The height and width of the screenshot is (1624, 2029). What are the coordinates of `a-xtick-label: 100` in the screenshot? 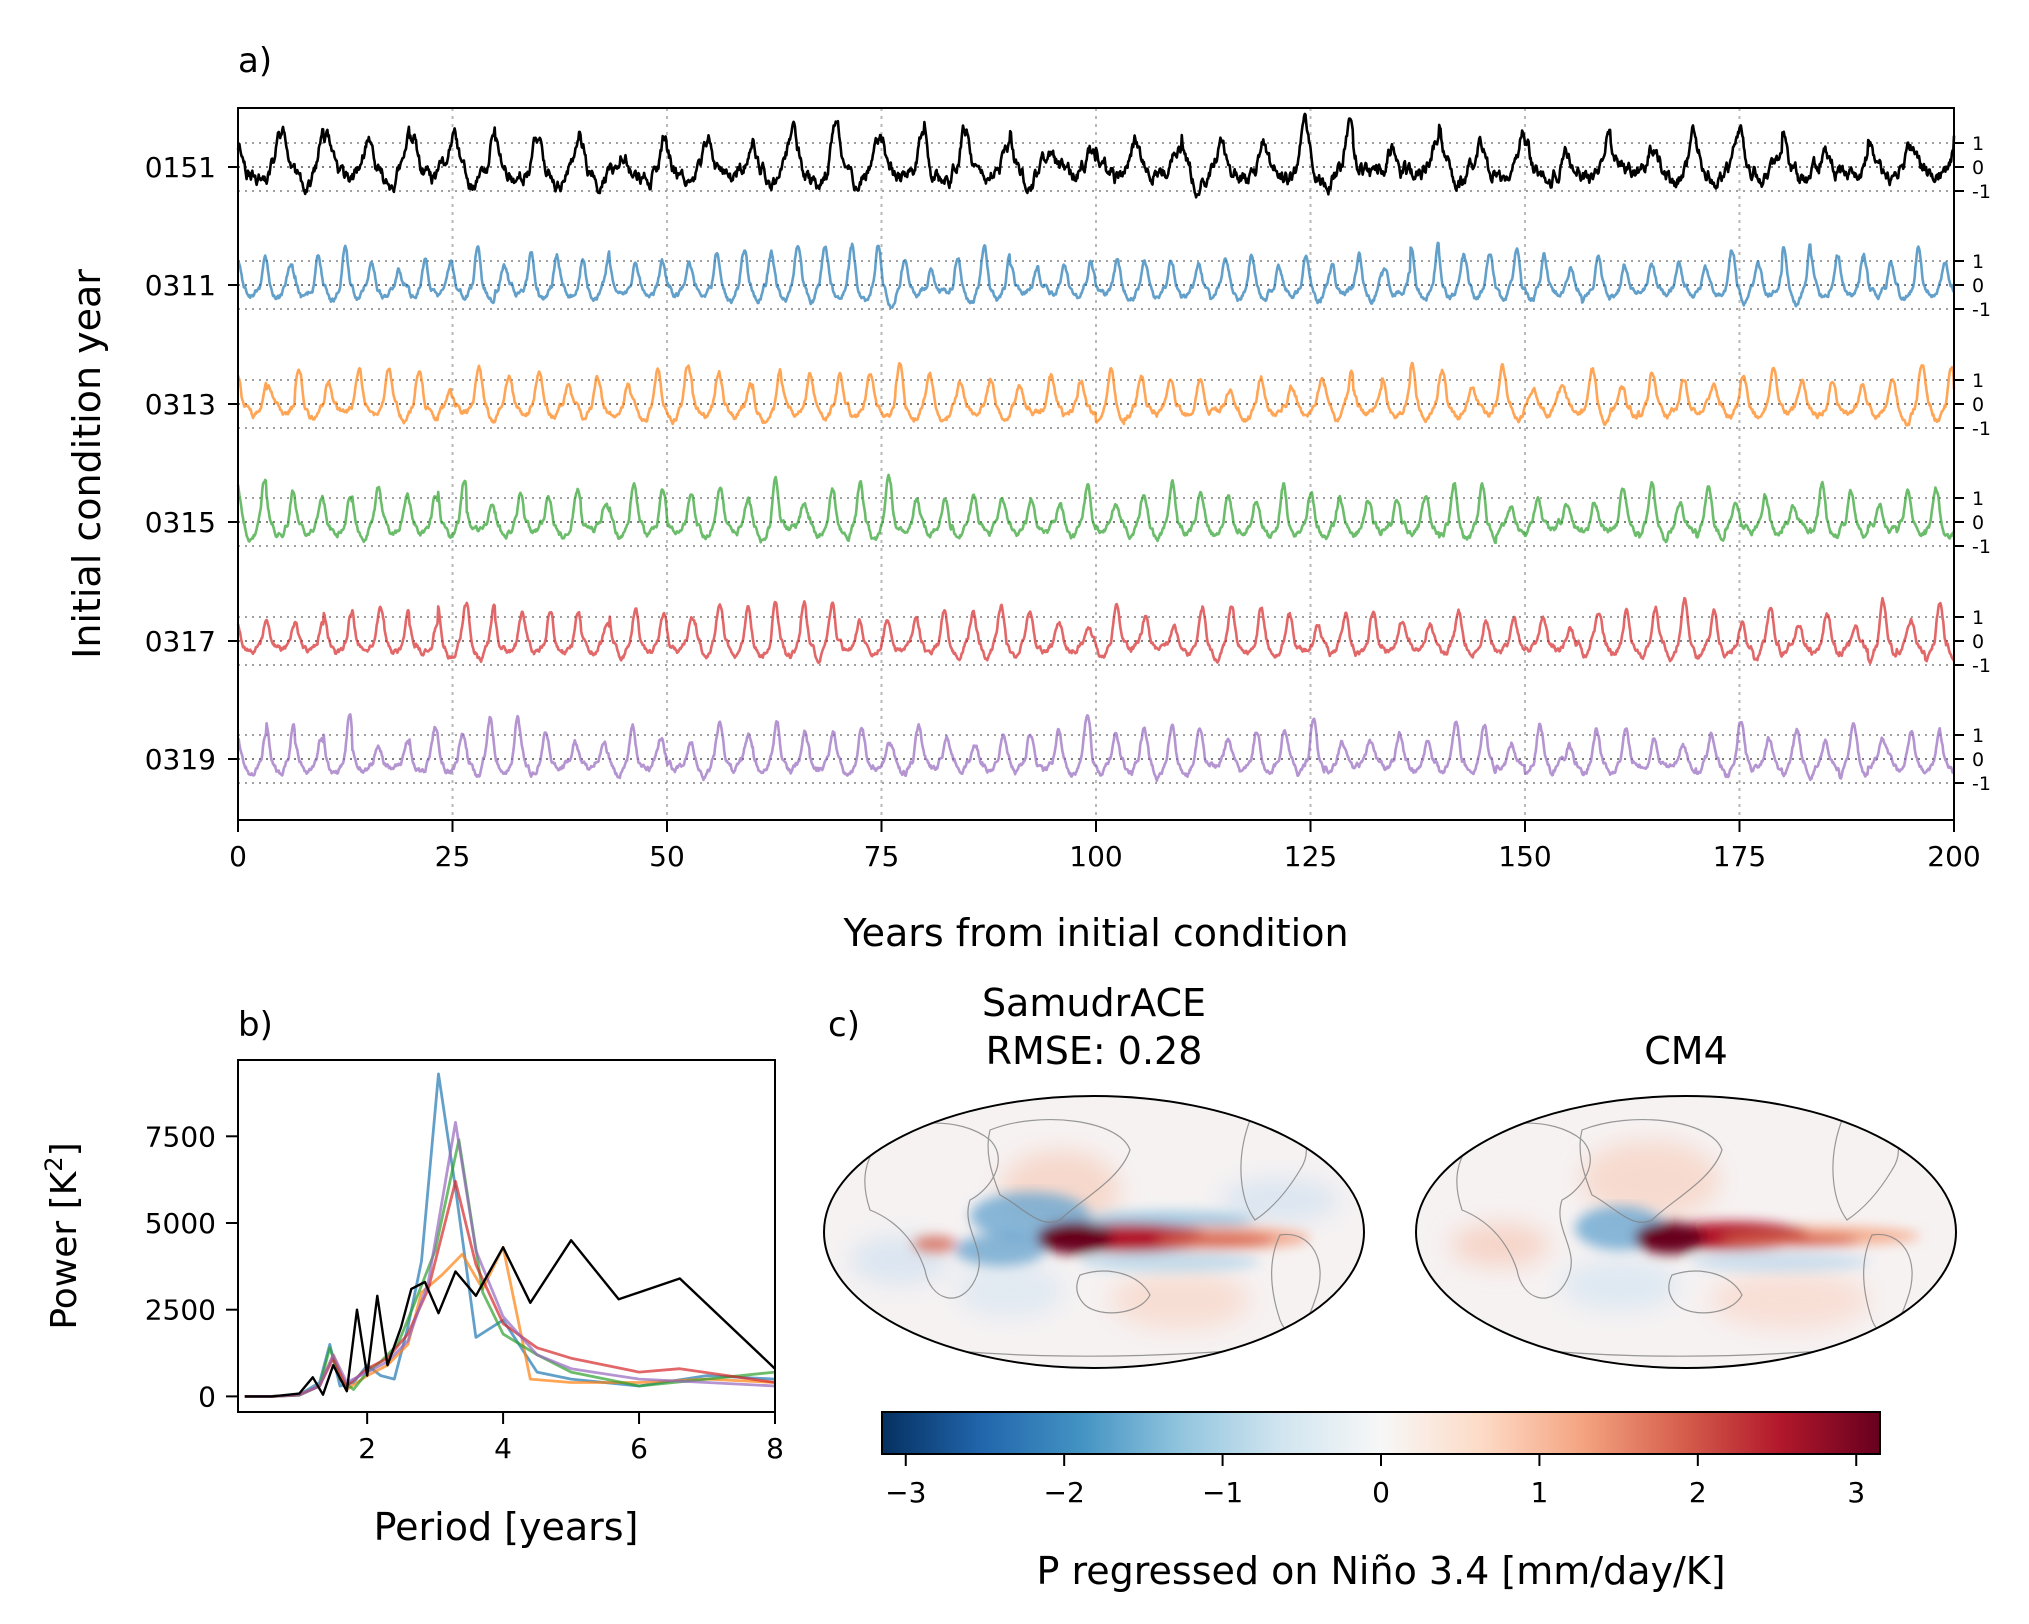 It's located at (1095, 856).